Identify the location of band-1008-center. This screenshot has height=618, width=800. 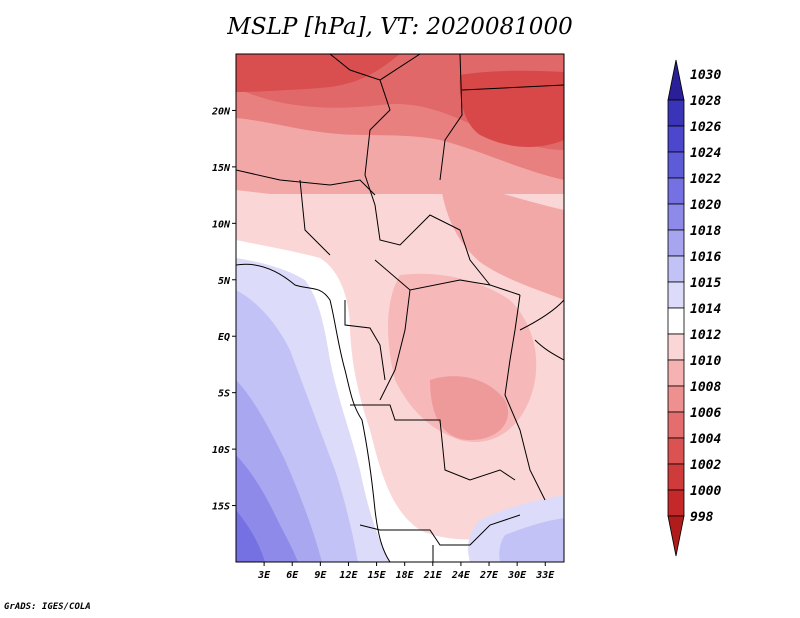
(469, 408).